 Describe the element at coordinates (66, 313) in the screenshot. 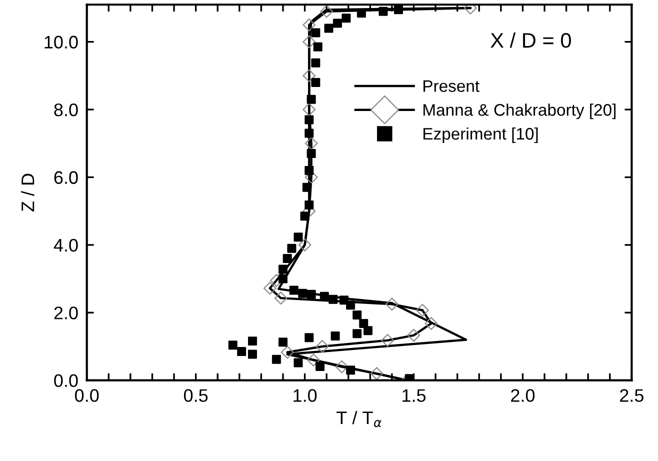

I see `y-tick-label: 2.0` at that location.